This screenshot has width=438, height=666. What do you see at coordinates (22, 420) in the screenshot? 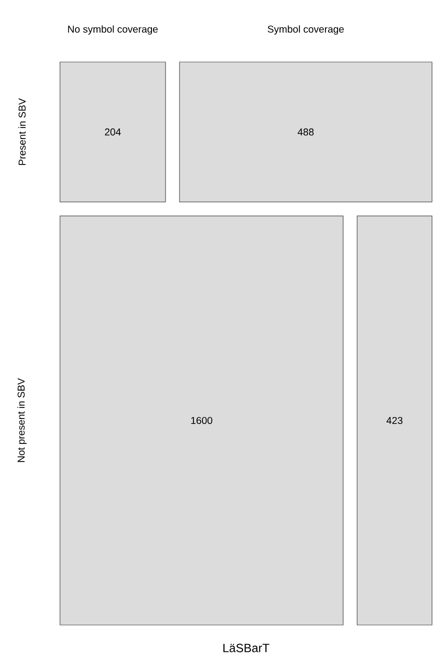
I see `y-tick-label: Not present in SBV` at bounding box center [22, 420].